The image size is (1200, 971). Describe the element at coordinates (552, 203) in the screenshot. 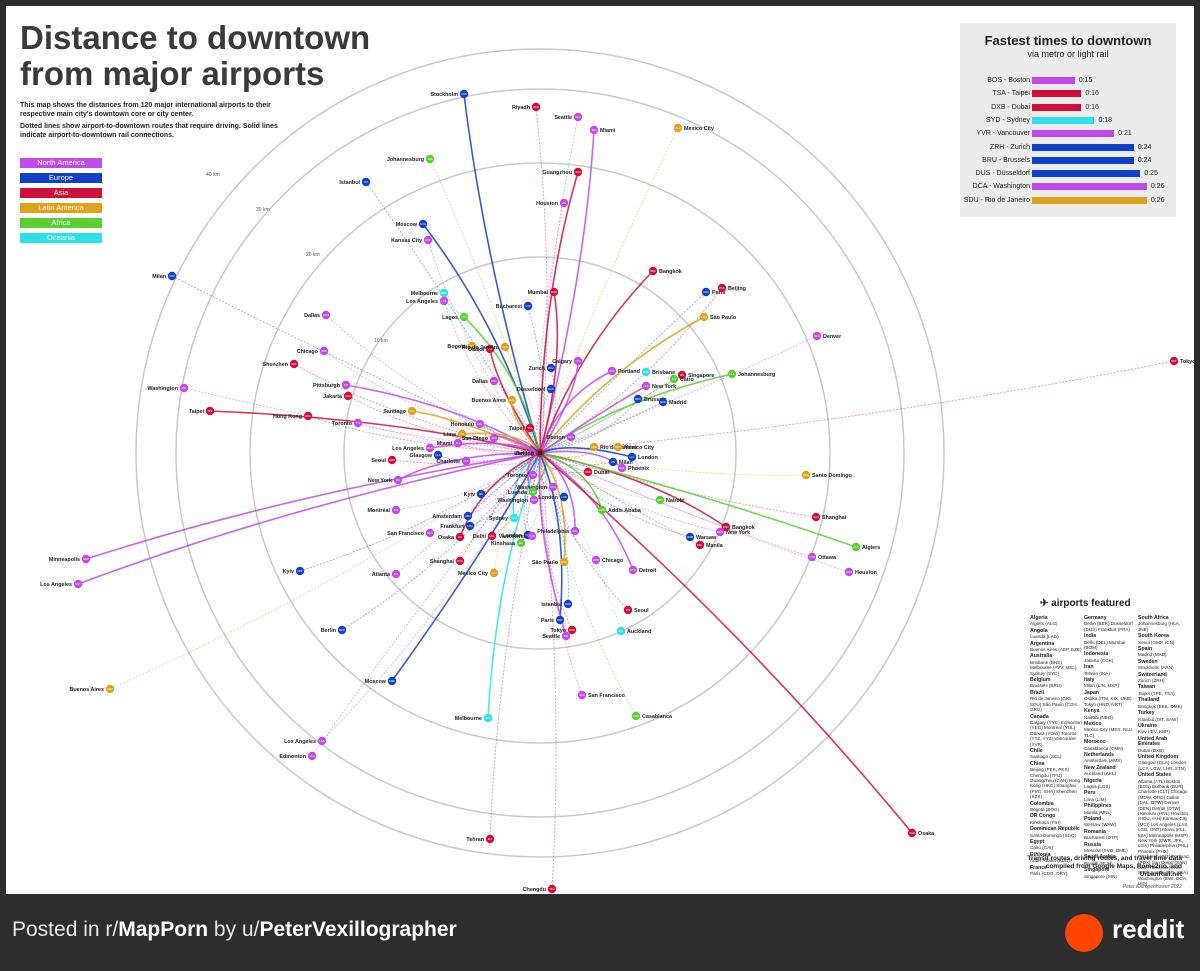

I see `airport-marker: IAH Houston` at that location.